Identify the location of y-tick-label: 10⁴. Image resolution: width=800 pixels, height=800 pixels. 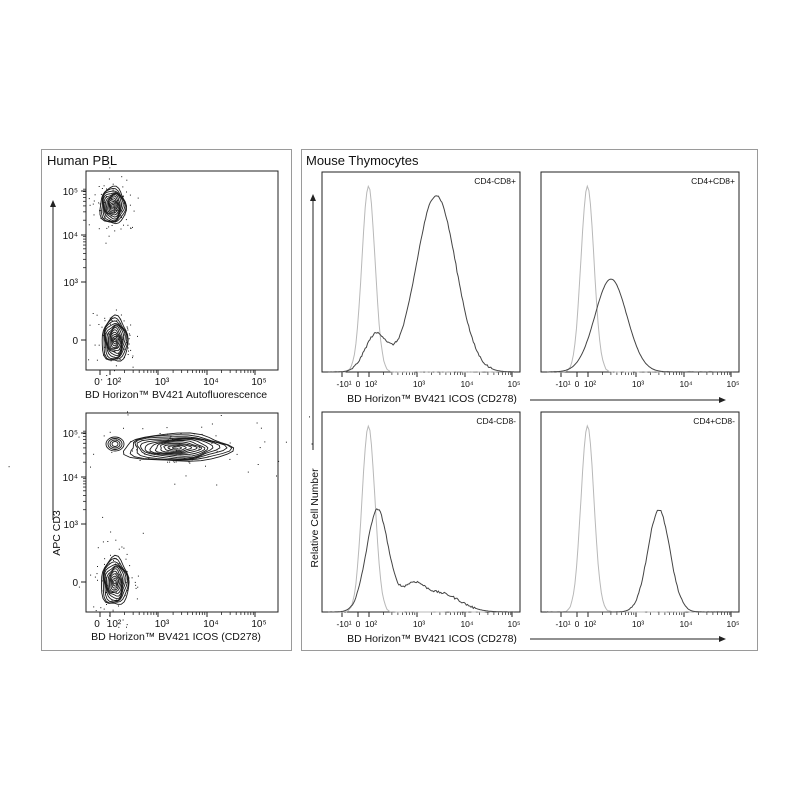
(70, 236).